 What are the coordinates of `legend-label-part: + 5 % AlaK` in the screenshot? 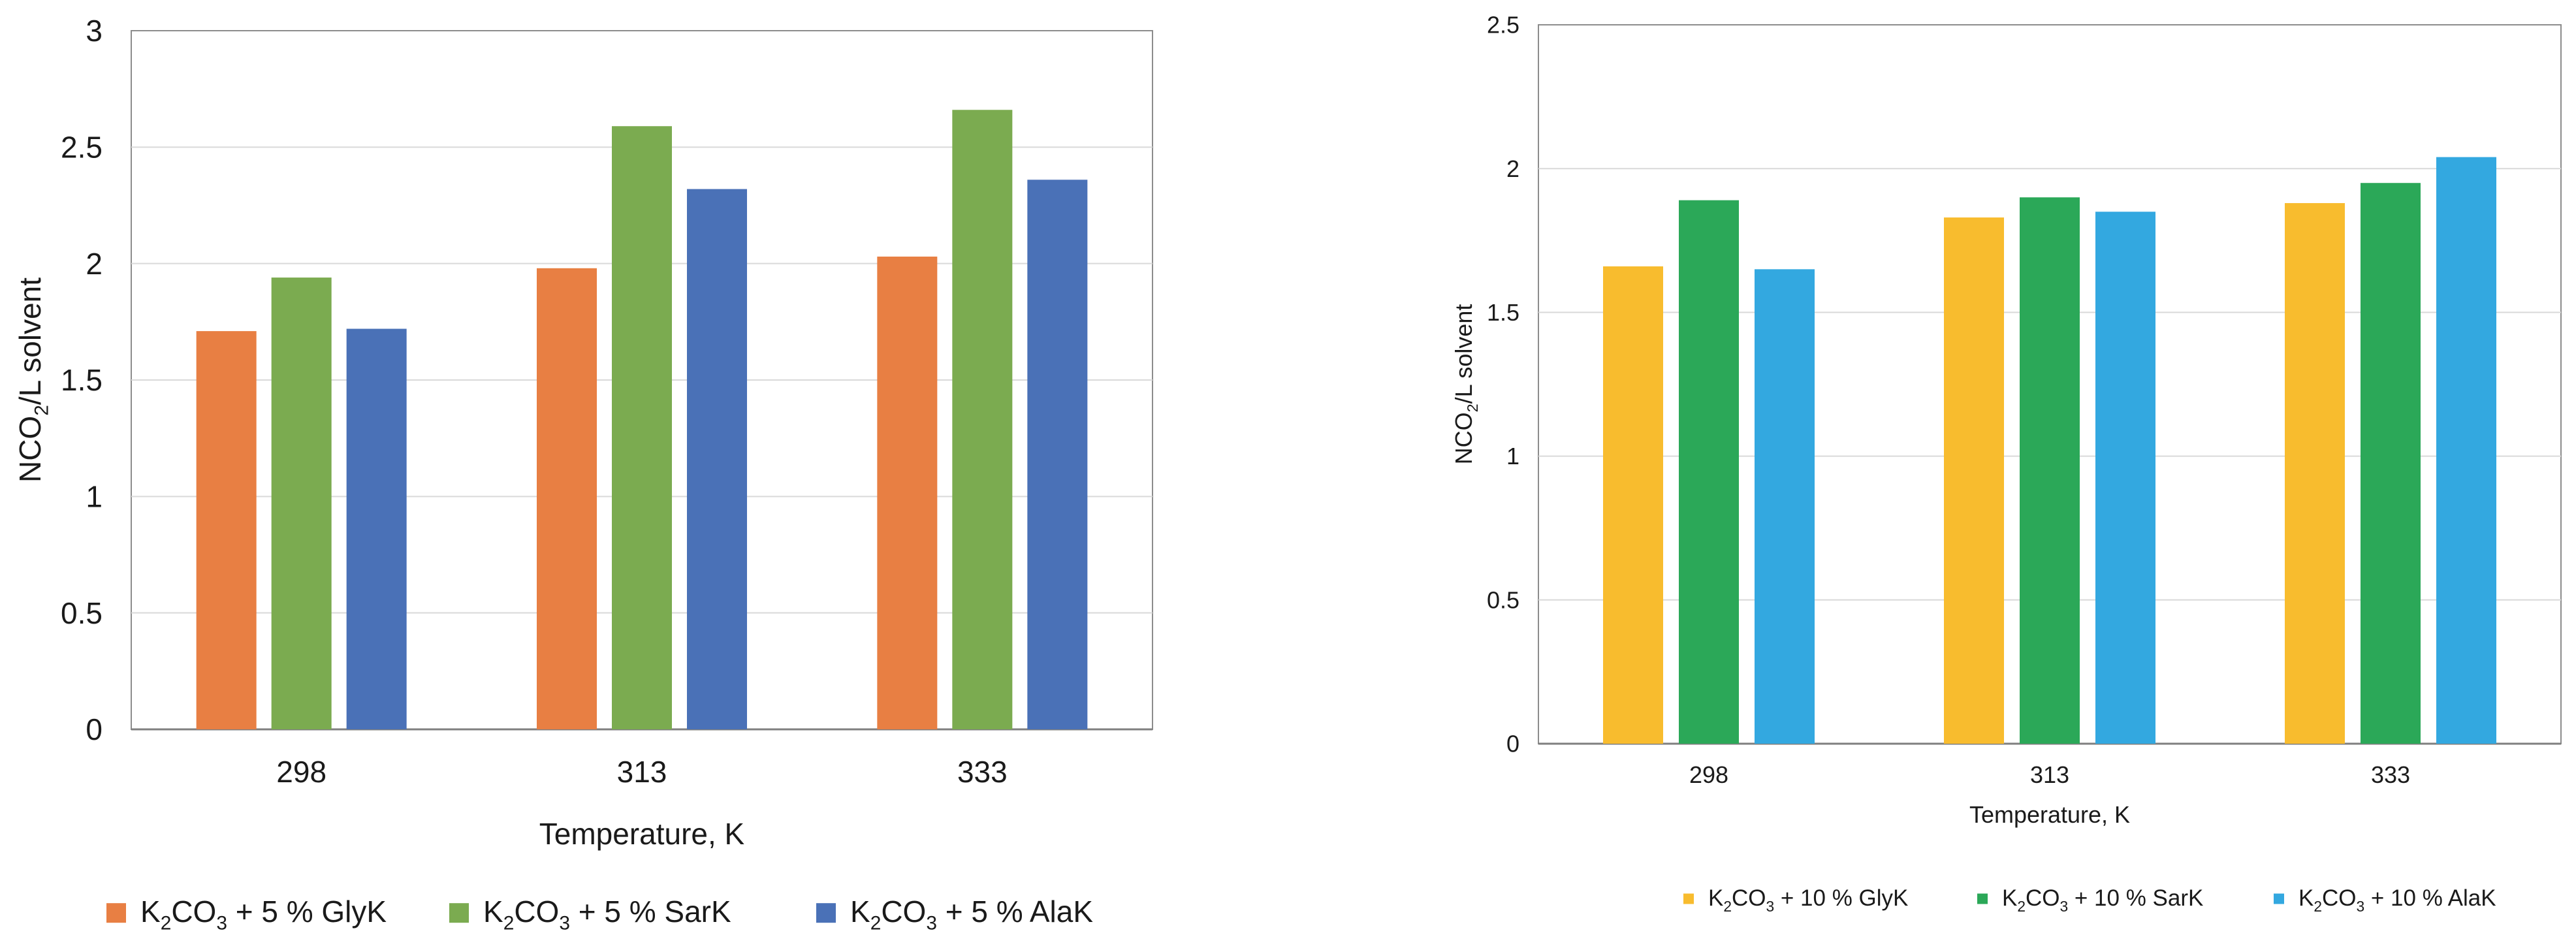 It's located at (1015, 911).